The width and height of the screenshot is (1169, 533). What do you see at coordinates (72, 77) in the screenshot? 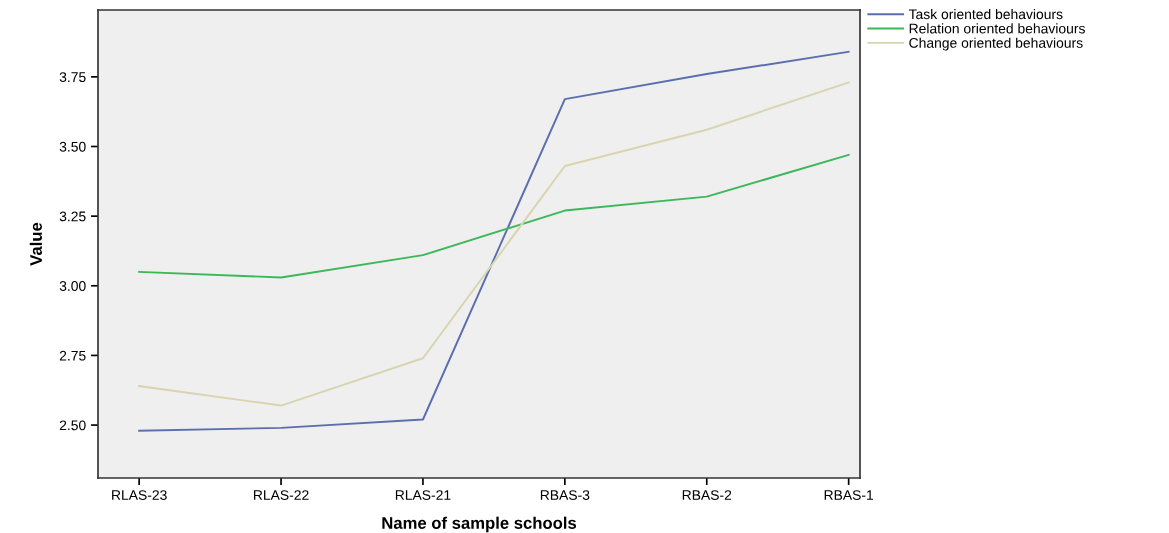
I see `y-tick-label: 3.75` at bounding box center [72, 77].